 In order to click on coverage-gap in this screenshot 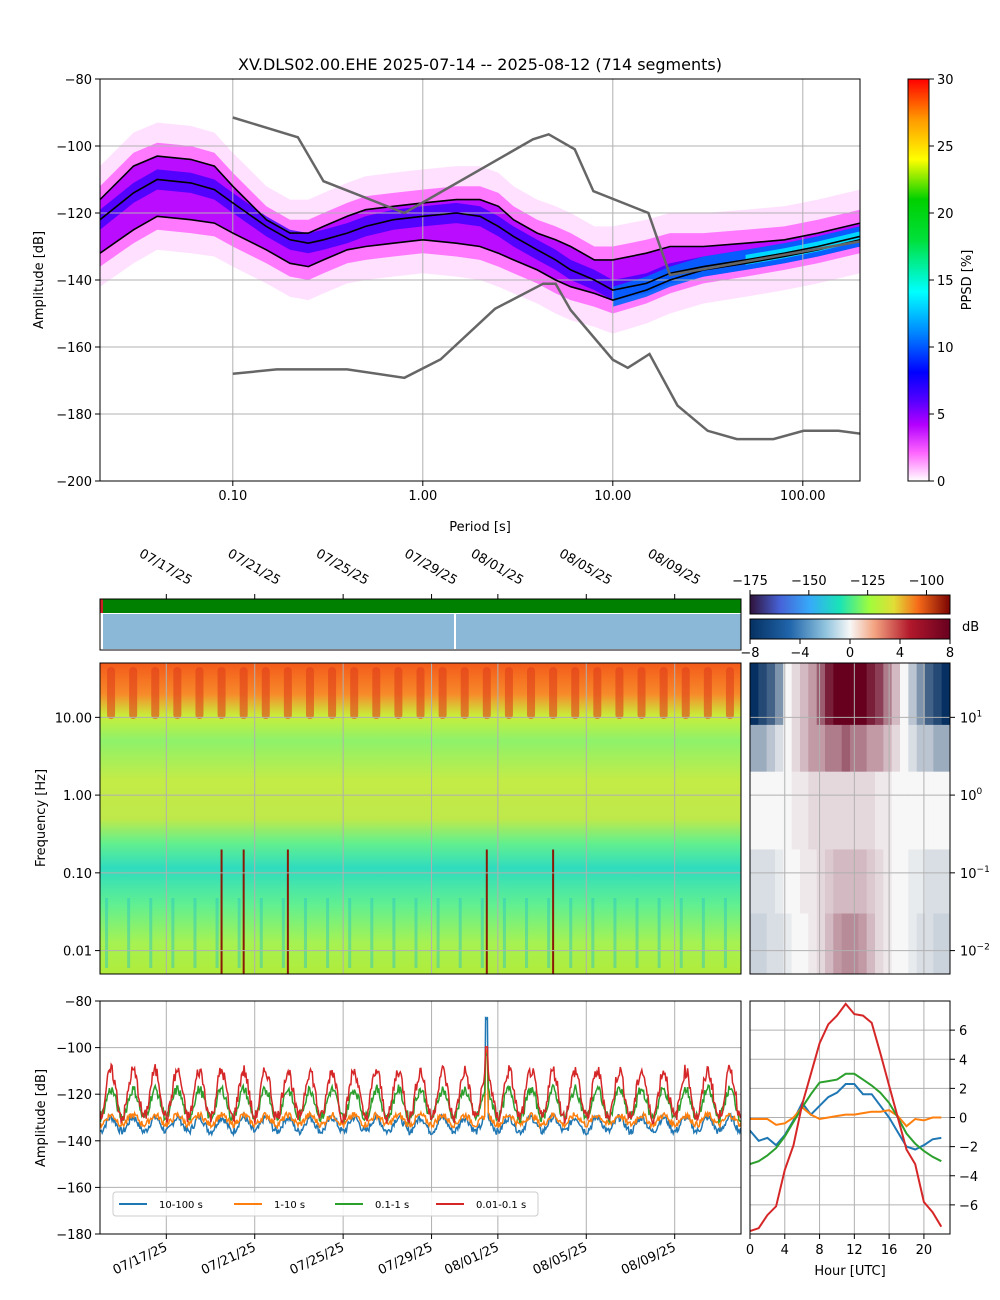, I will do `click(455, 631)`.